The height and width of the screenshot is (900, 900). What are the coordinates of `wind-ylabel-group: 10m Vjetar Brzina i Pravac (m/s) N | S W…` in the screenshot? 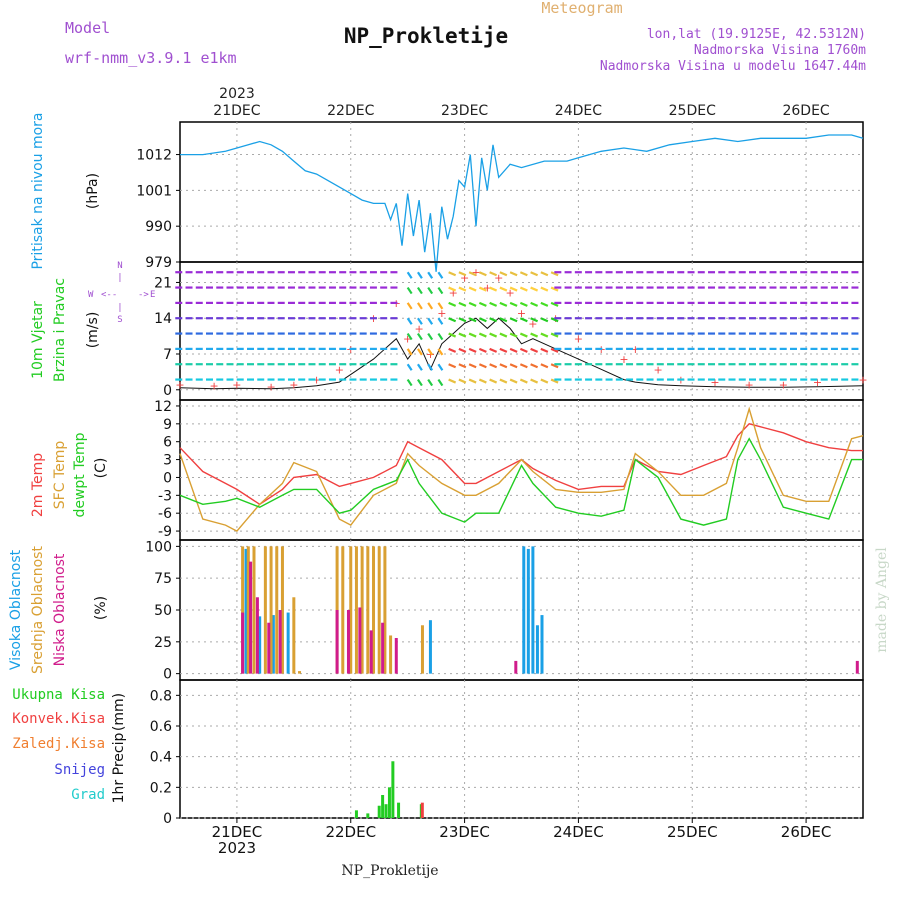 It's located at (92, 321).